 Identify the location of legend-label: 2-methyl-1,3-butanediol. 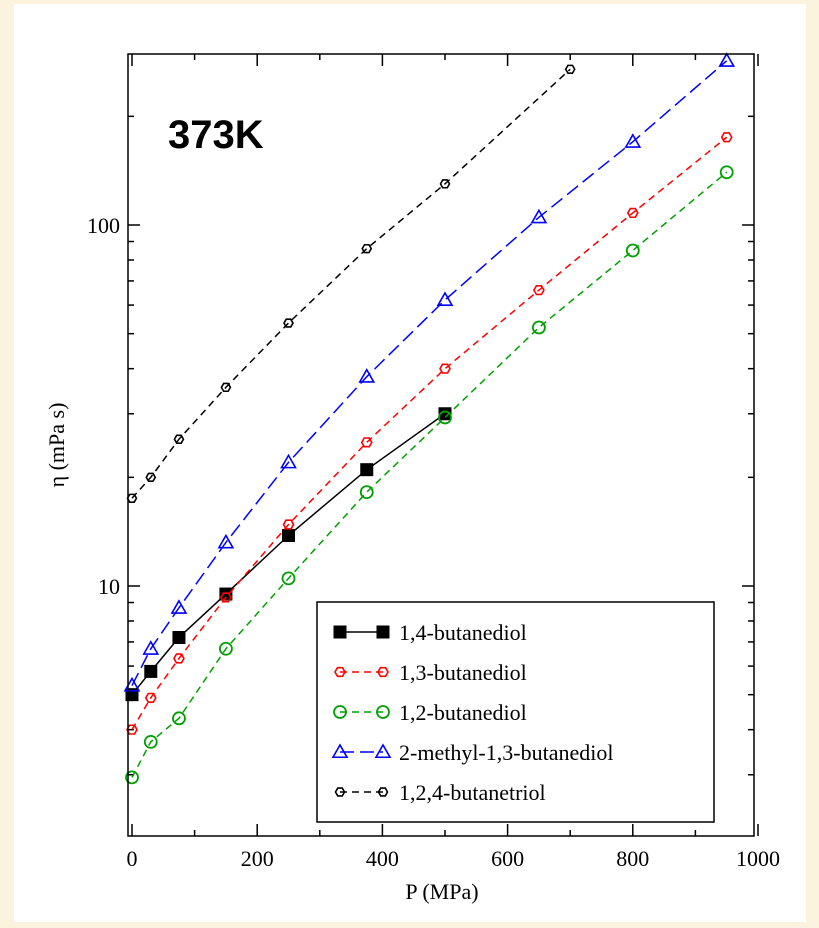
(506, 752).